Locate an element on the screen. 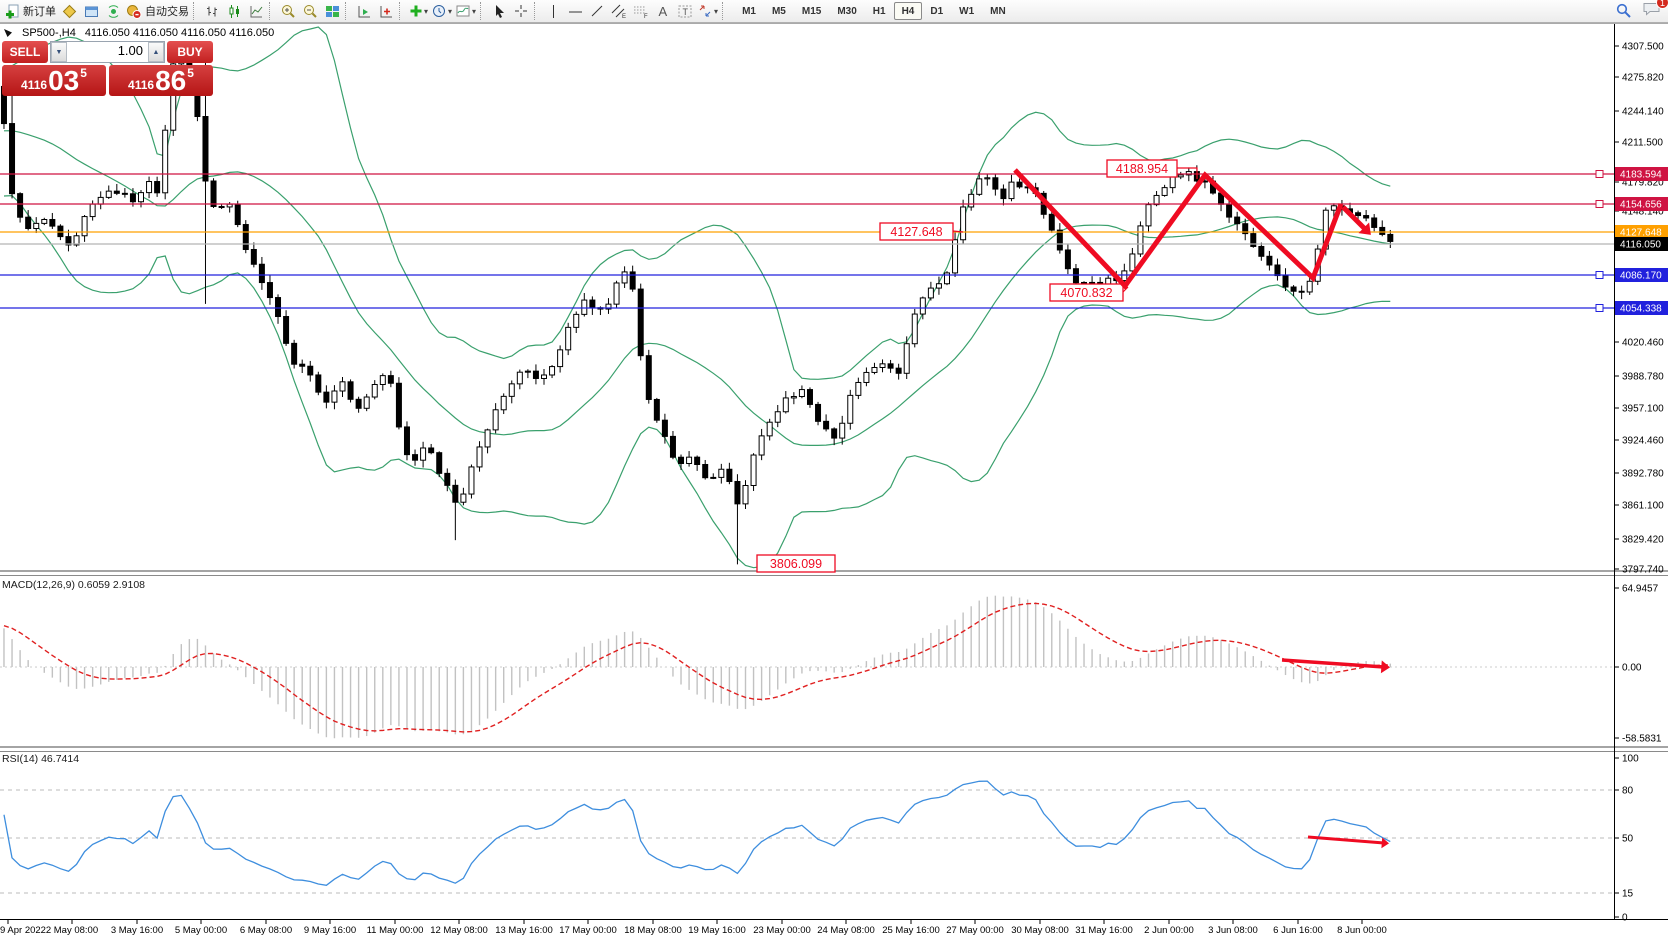 Image resolution: width=1668 pixels, height=937 pixels. timeframe-M5: M5 is located at coordinates (778, 11).